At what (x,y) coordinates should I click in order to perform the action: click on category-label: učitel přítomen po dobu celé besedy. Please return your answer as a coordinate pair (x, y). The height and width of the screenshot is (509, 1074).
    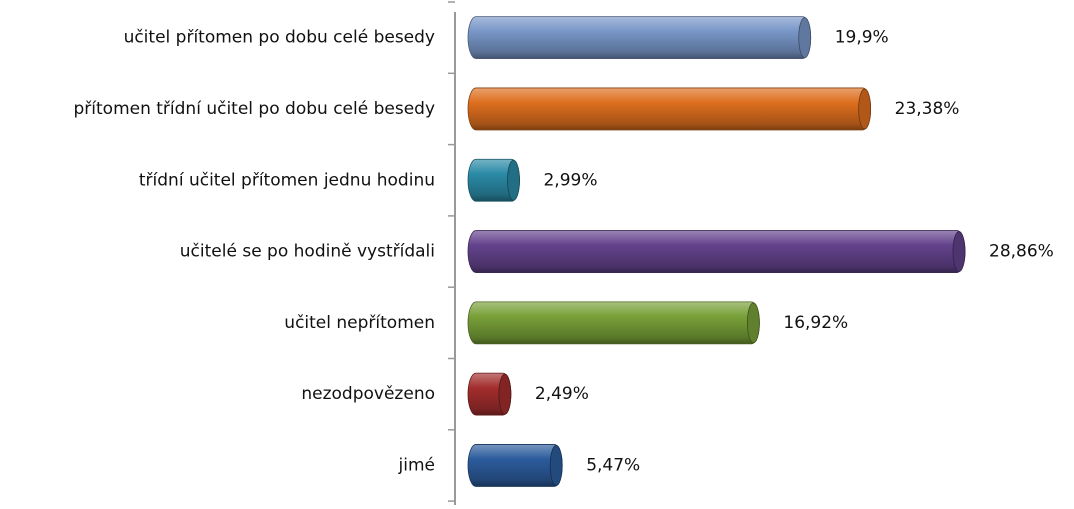
    Looking at the image, I should click on (279, 38).